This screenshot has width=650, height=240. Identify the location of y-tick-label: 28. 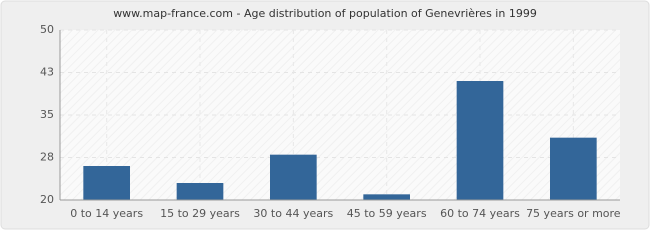
(47, 157).